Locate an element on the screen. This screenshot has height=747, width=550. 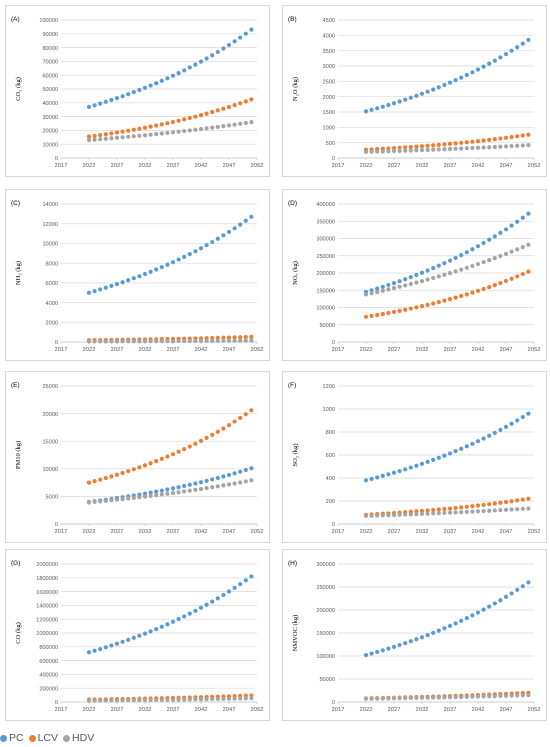
y-axis-label: NH₃ (kg) is located at coordinates (18, 273).